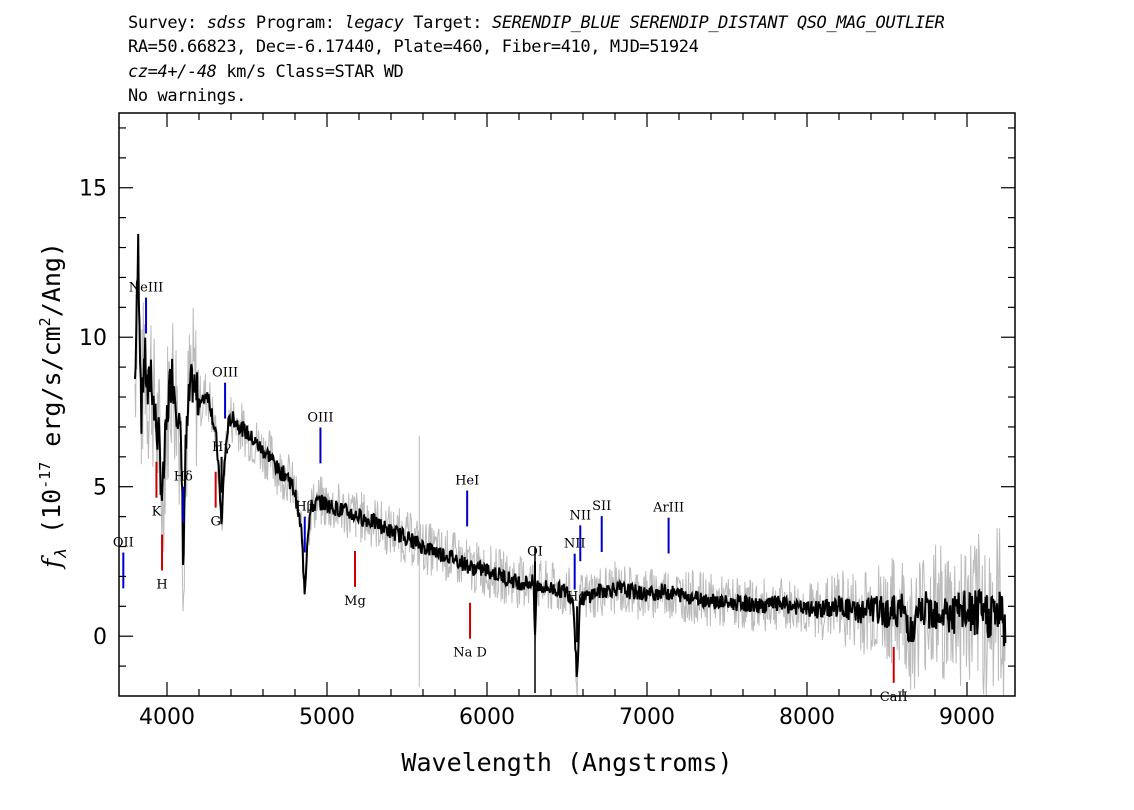  Describe the element at coordinates (467, 481) in the screenshot. I see `emission-label: HeI` at that location.